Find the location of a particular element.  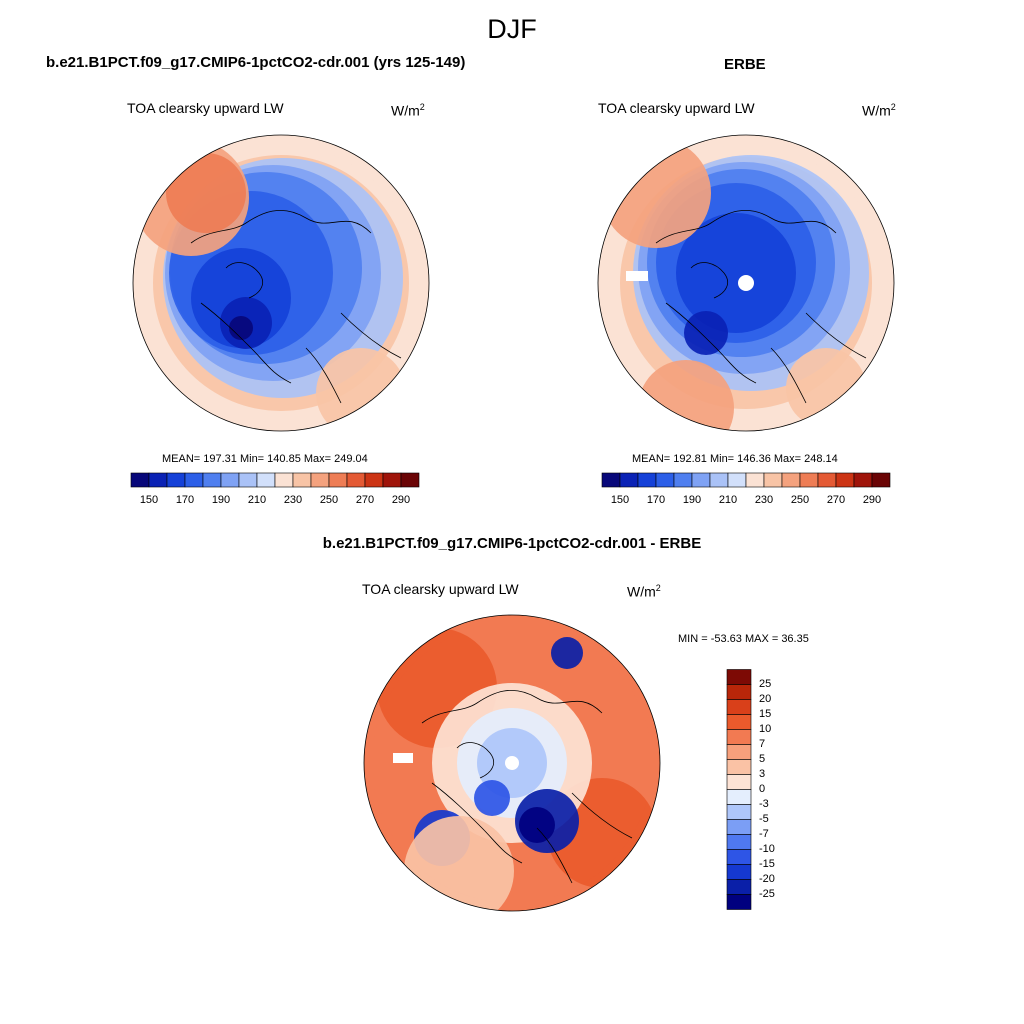

panel1-polar-map is located at coordinates (281, 283).